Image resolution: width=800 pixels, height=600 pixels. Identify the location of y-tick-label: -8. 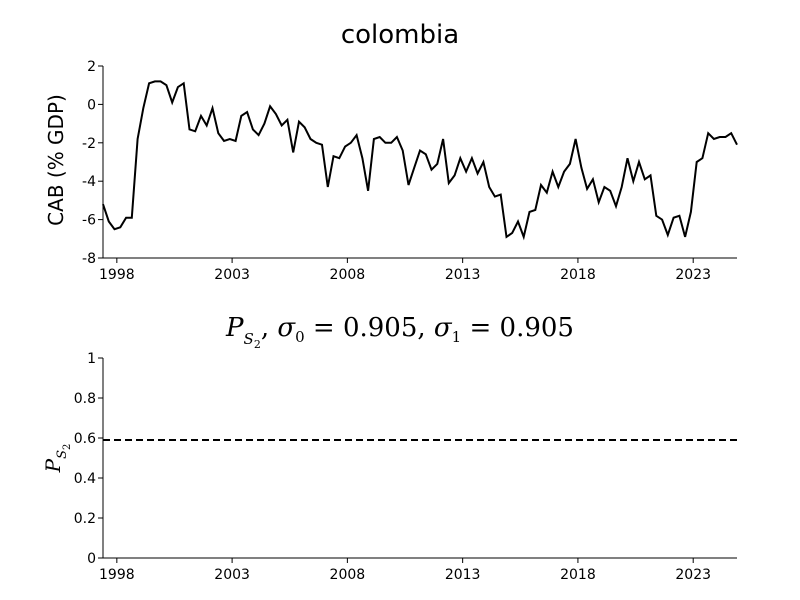
(89, 259).